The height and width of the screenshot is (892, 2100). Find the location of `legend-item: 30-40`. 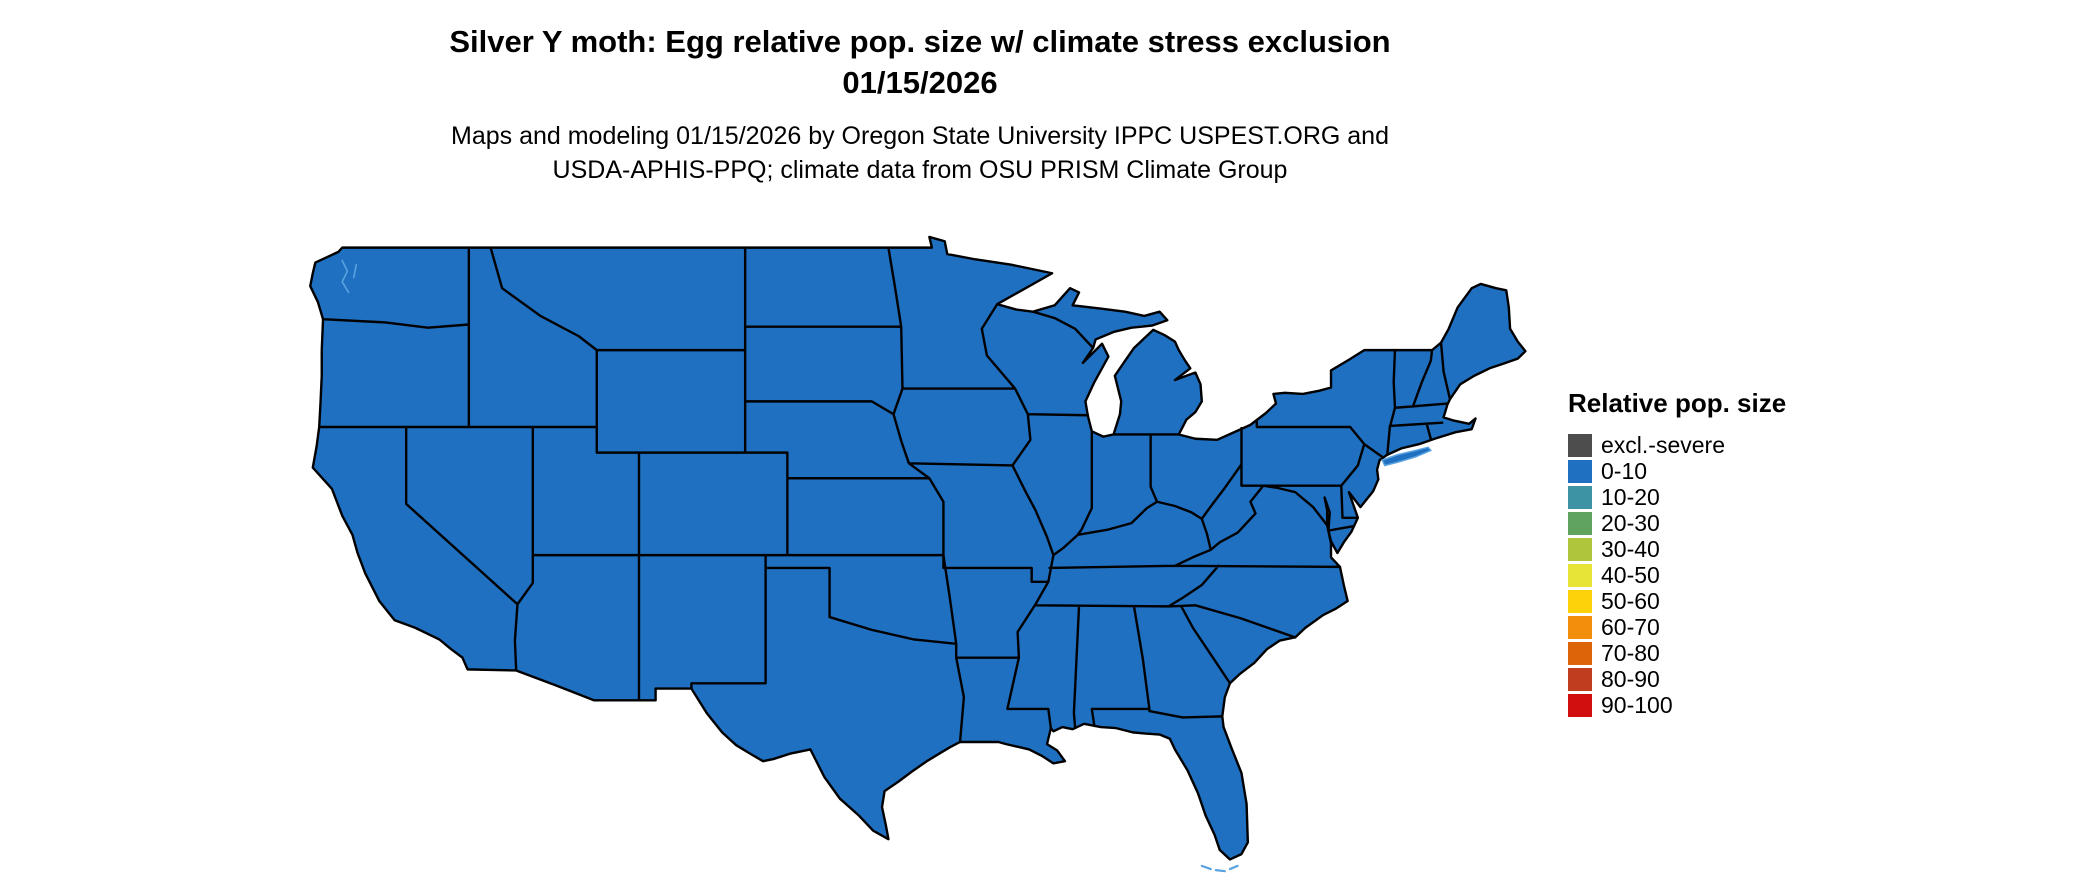

legend-item: 30-40 is located at coordinates (1677, 549).